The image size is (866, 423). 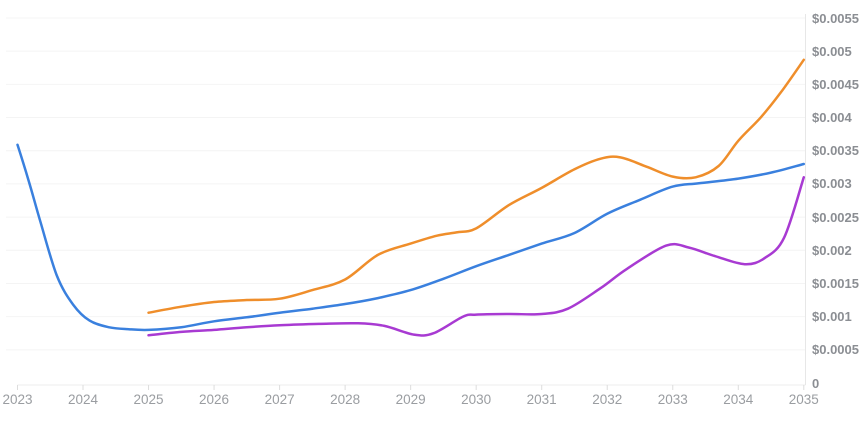 What do you see at coordinates (345, 399) in the screenshot?
I see `x-axis-label: 2028` at bounding box center [345, 399].